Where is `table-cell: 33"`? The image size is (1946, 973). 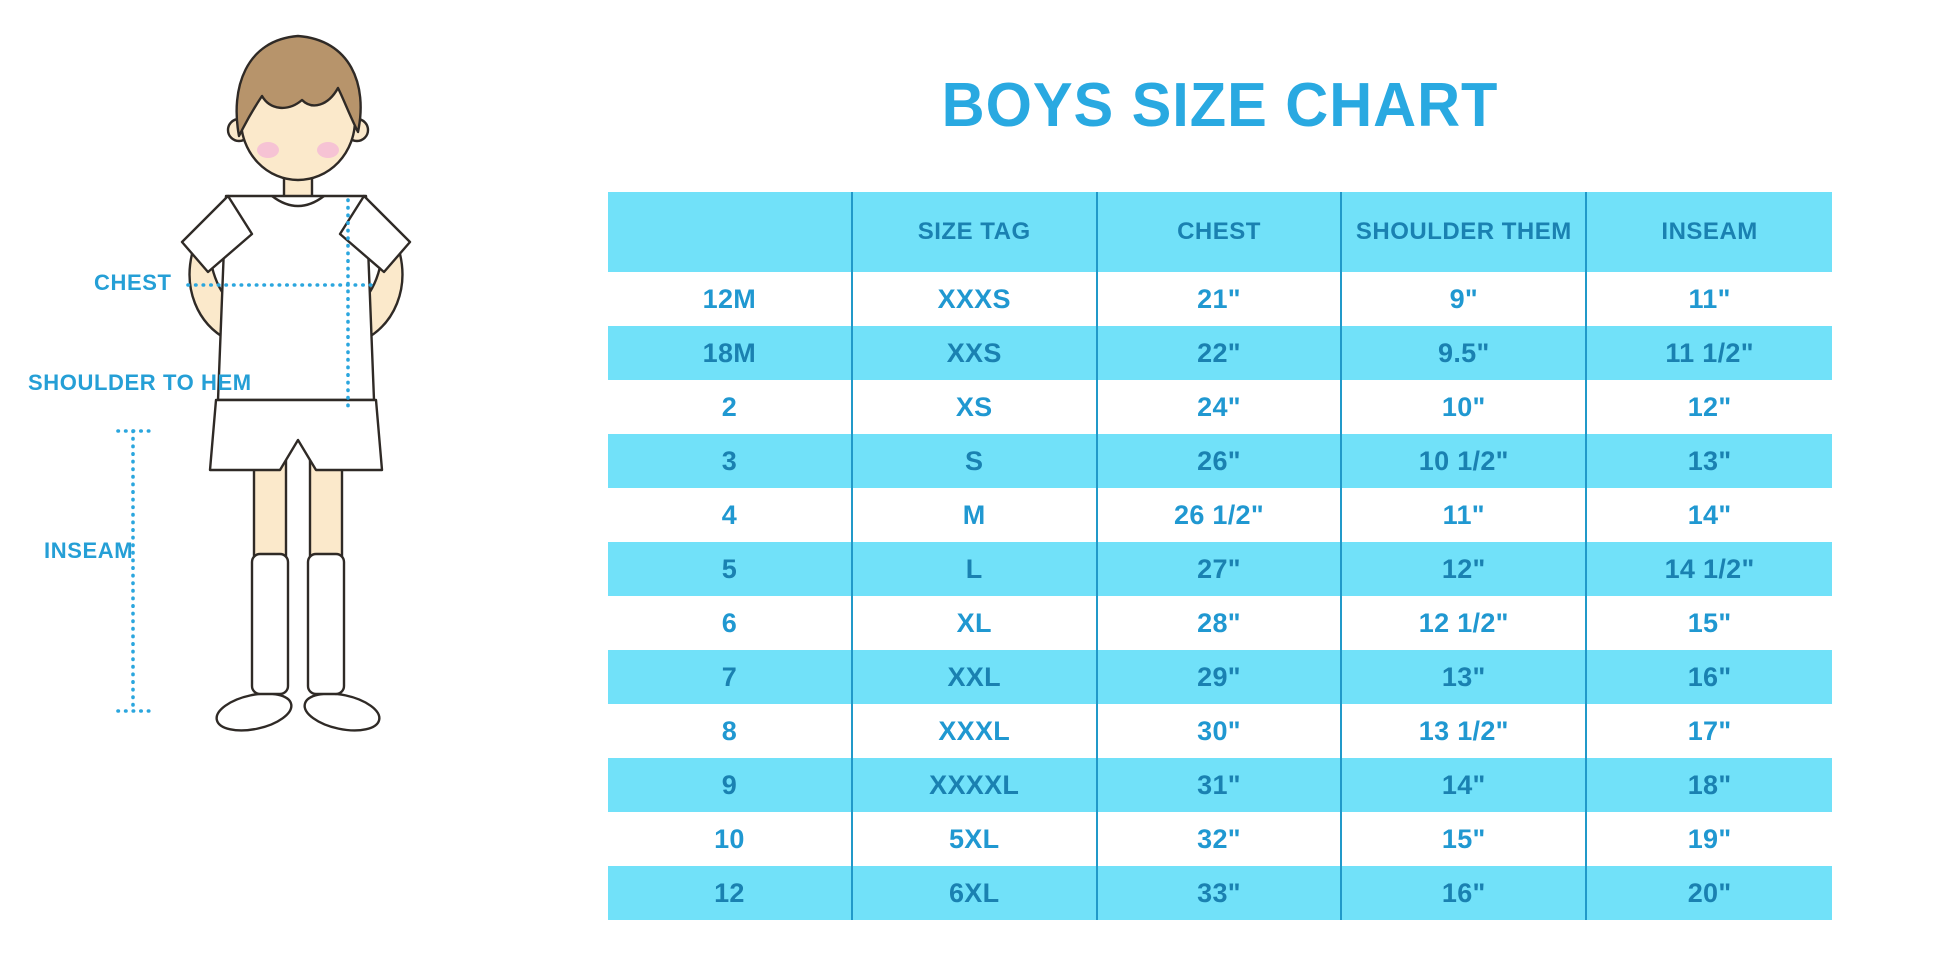 table-cell: 33" is located at coordinates (1220, 893).